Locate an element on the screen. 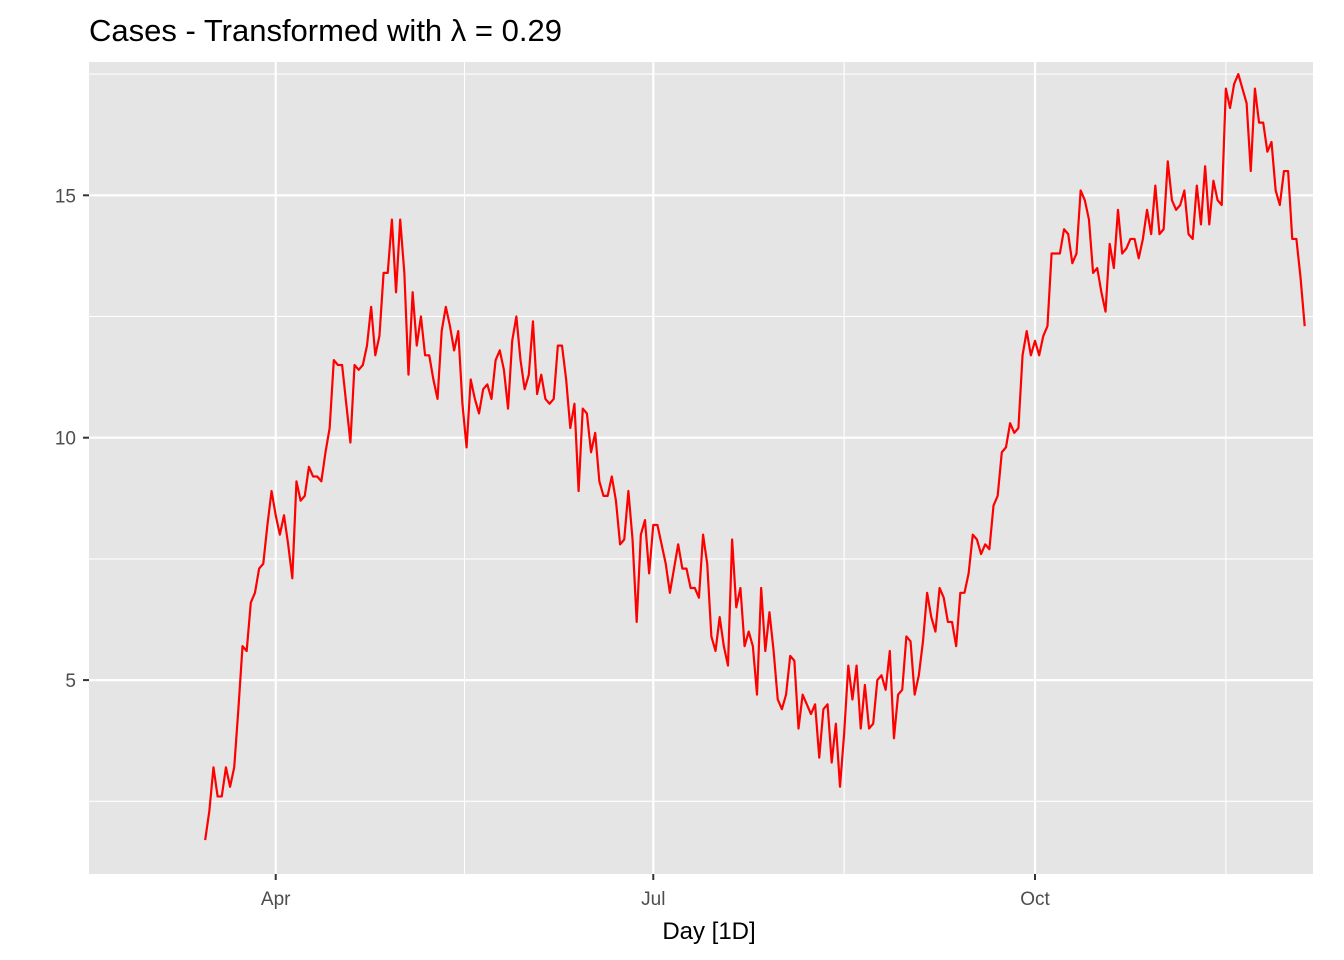 The width and height of the screenshot is (1344, 960). x-tick-label: Oct is located at coordinates (1035, 899).